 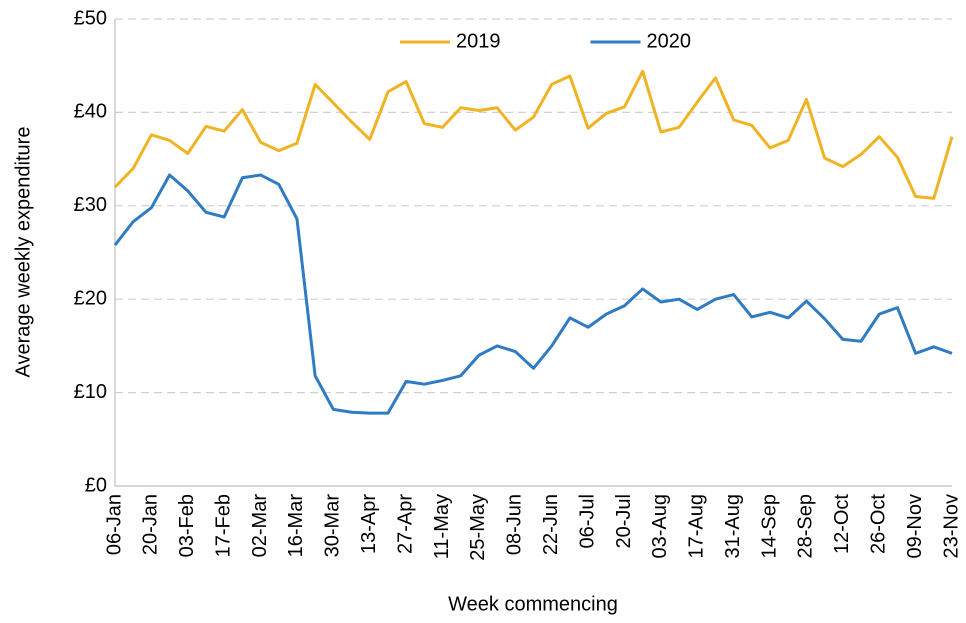 What do you see at coordinates (915, 526) in the screenshot?
I see `x-tick-label: 09-Nov` at bounding box center [915, 526].